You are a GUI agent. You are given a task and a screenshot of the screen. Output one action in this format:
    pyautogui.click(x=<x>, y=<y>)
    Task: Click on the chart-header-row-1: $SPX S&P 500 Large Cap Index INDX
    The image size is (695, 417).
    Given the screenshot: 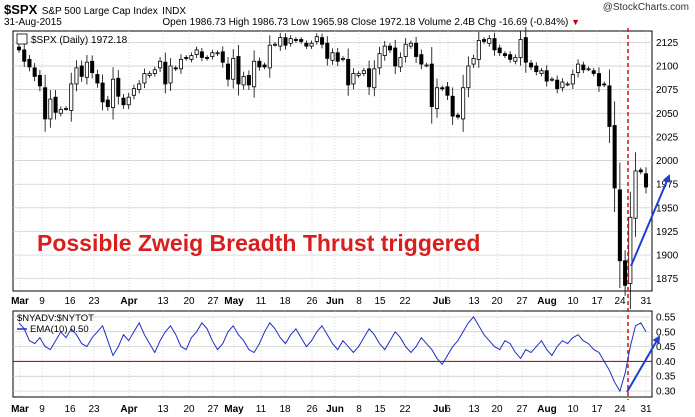 What is the action you would take?
    pyautogui.click(x=95, y=10)
    